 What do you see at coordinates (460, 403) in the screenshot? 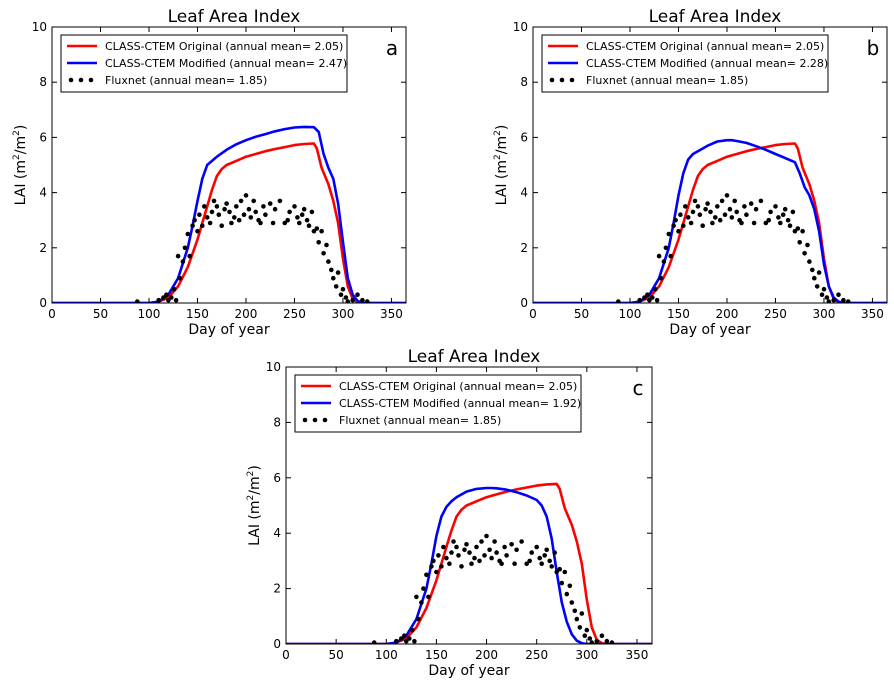
I see `legend-label: CLASS-CTEM Modified (annual mean= 1.92)` at bounding box center [460, 403].